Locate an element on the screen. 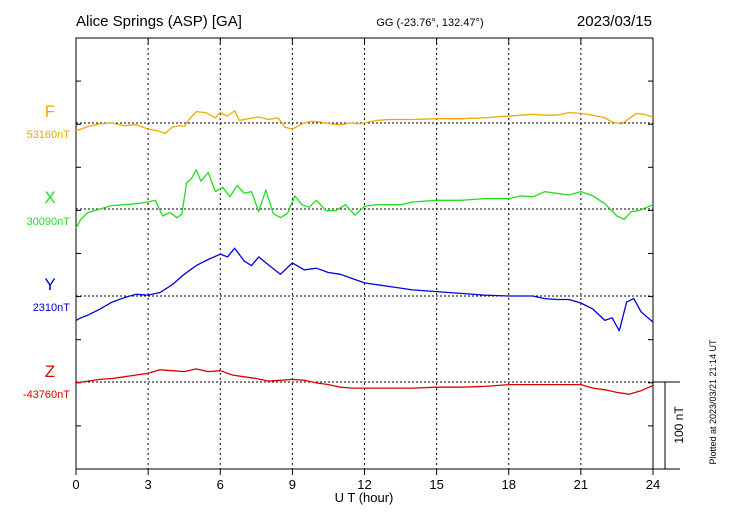 The width and height of the screenshot is (730, 520). series-baseline-y: 2310nT is located at coordinates (52, 308).